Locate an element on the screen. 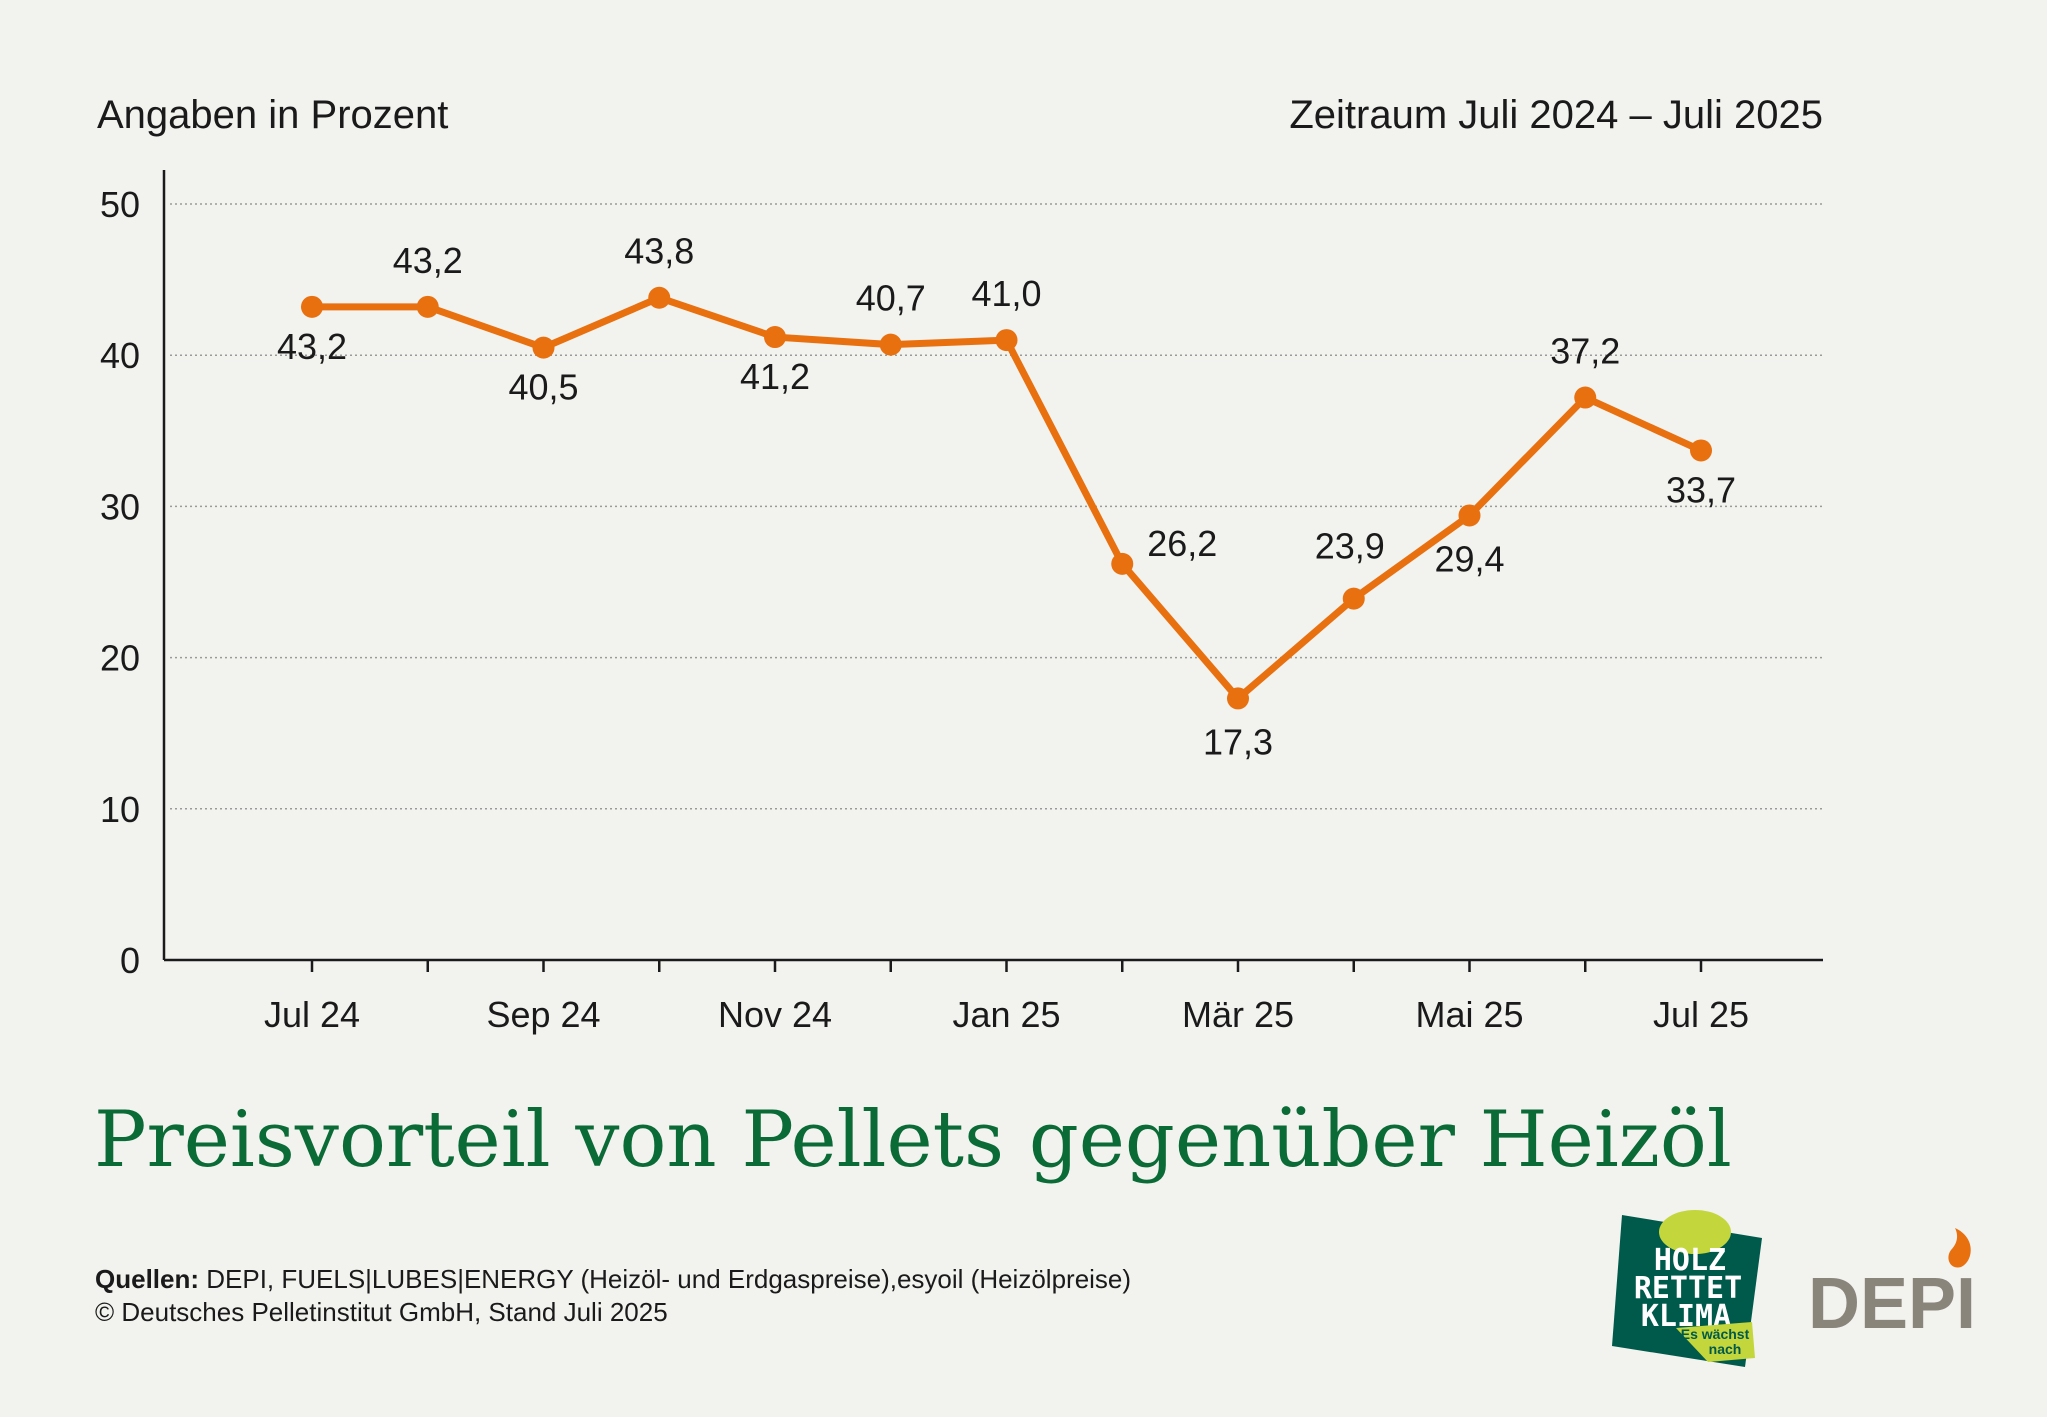 The image size is (2047, 1417). data-label: 41,0 is located at coordinates (1006, 293).